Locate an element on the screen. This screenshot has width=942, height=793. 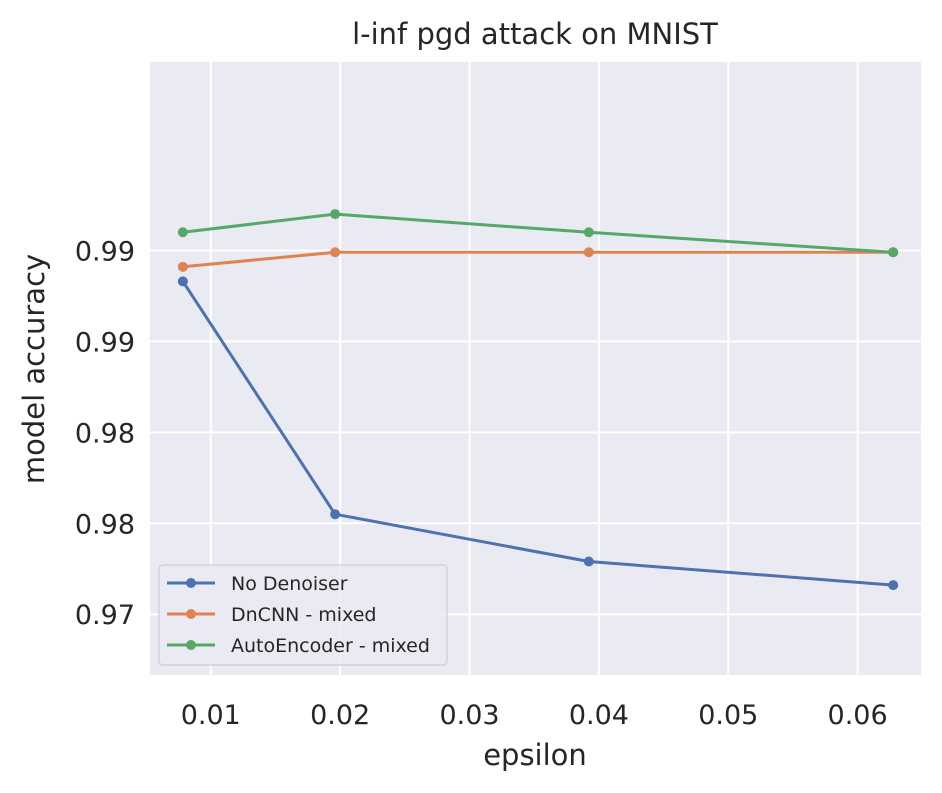
legend-box is located at coordinates (303, 615).